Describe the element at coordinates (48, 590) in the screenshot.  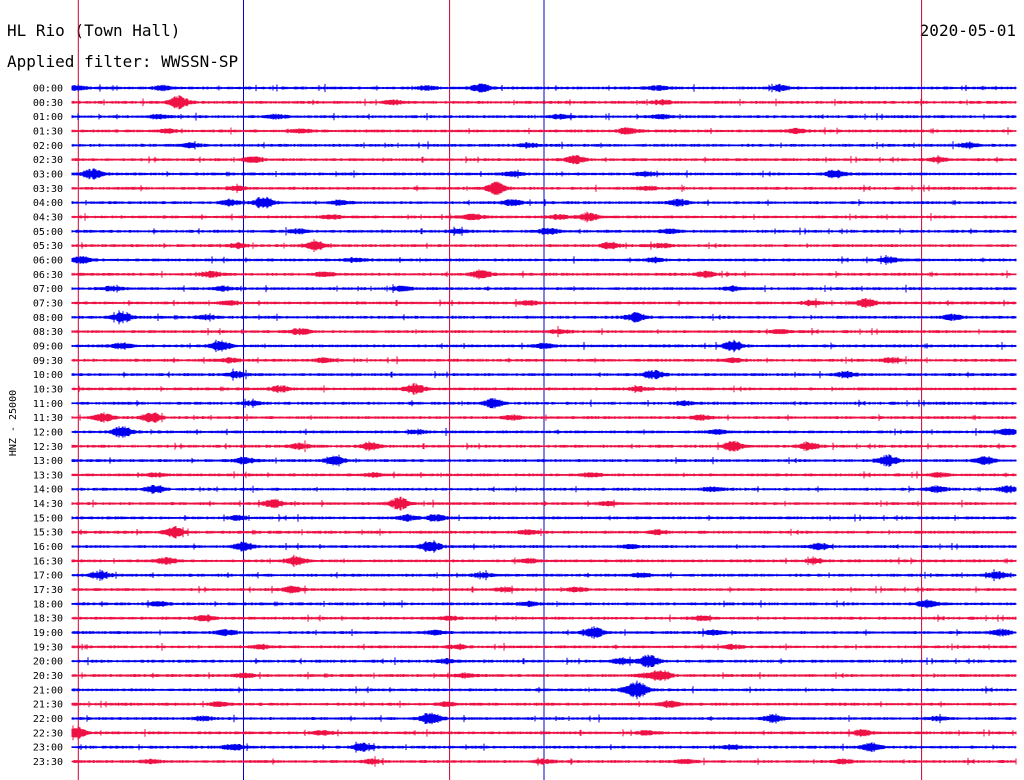
I see `row-label-17:30: 17:30` at that location.